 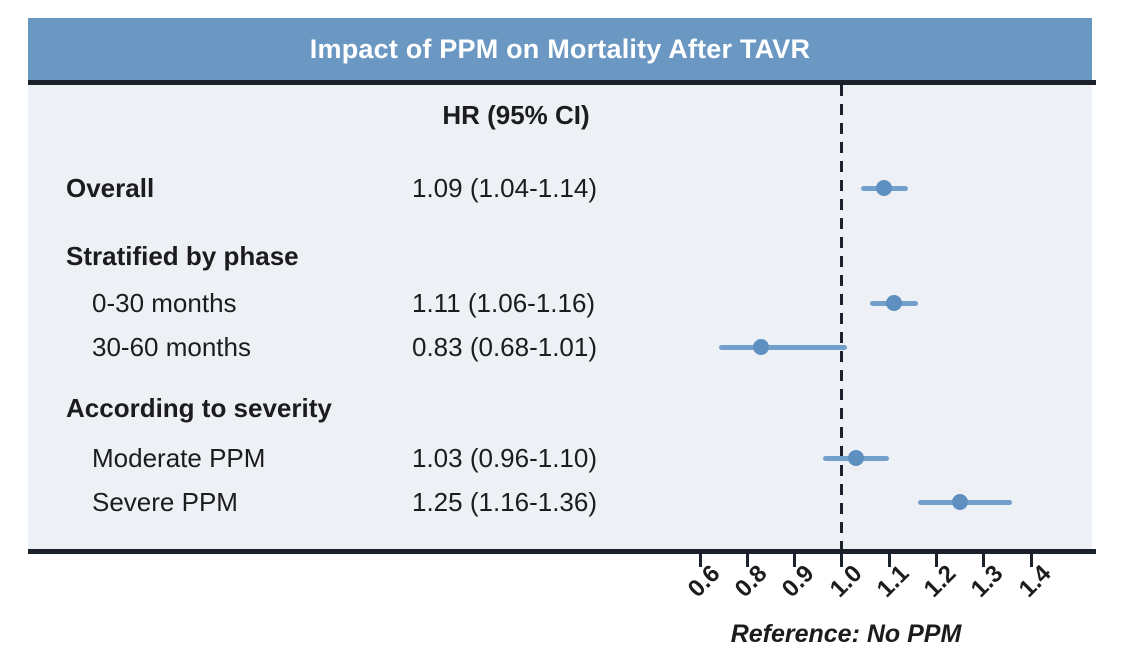 What do you see at coordinates (1035, 581) in the screenshot?
I see `axis-tick-label: 1.4` at bounding box center [1035, 581].